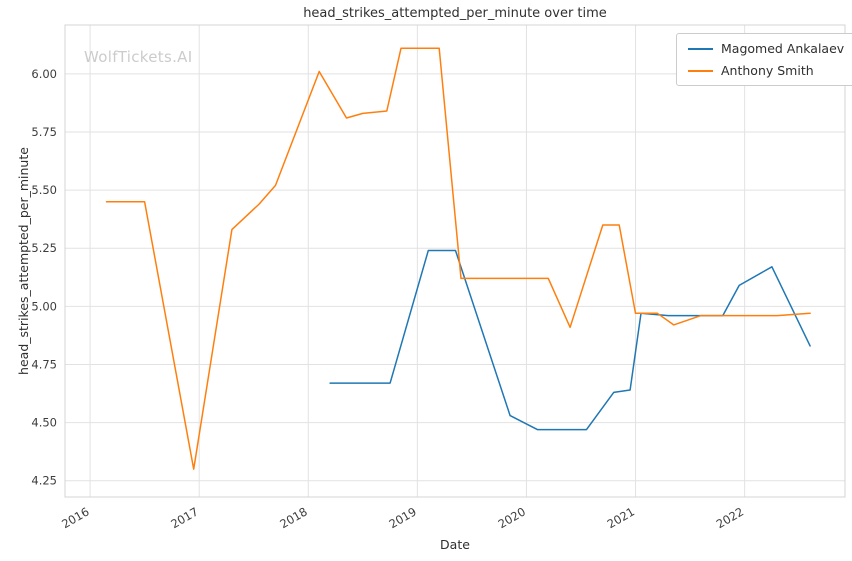 Image resolution: width=852 pixels, height=561 pixels. What do you see at coordinates (700, 48) in the screenshot?
I see `legend-line-sample-blue` at bounding box center [700, 48].